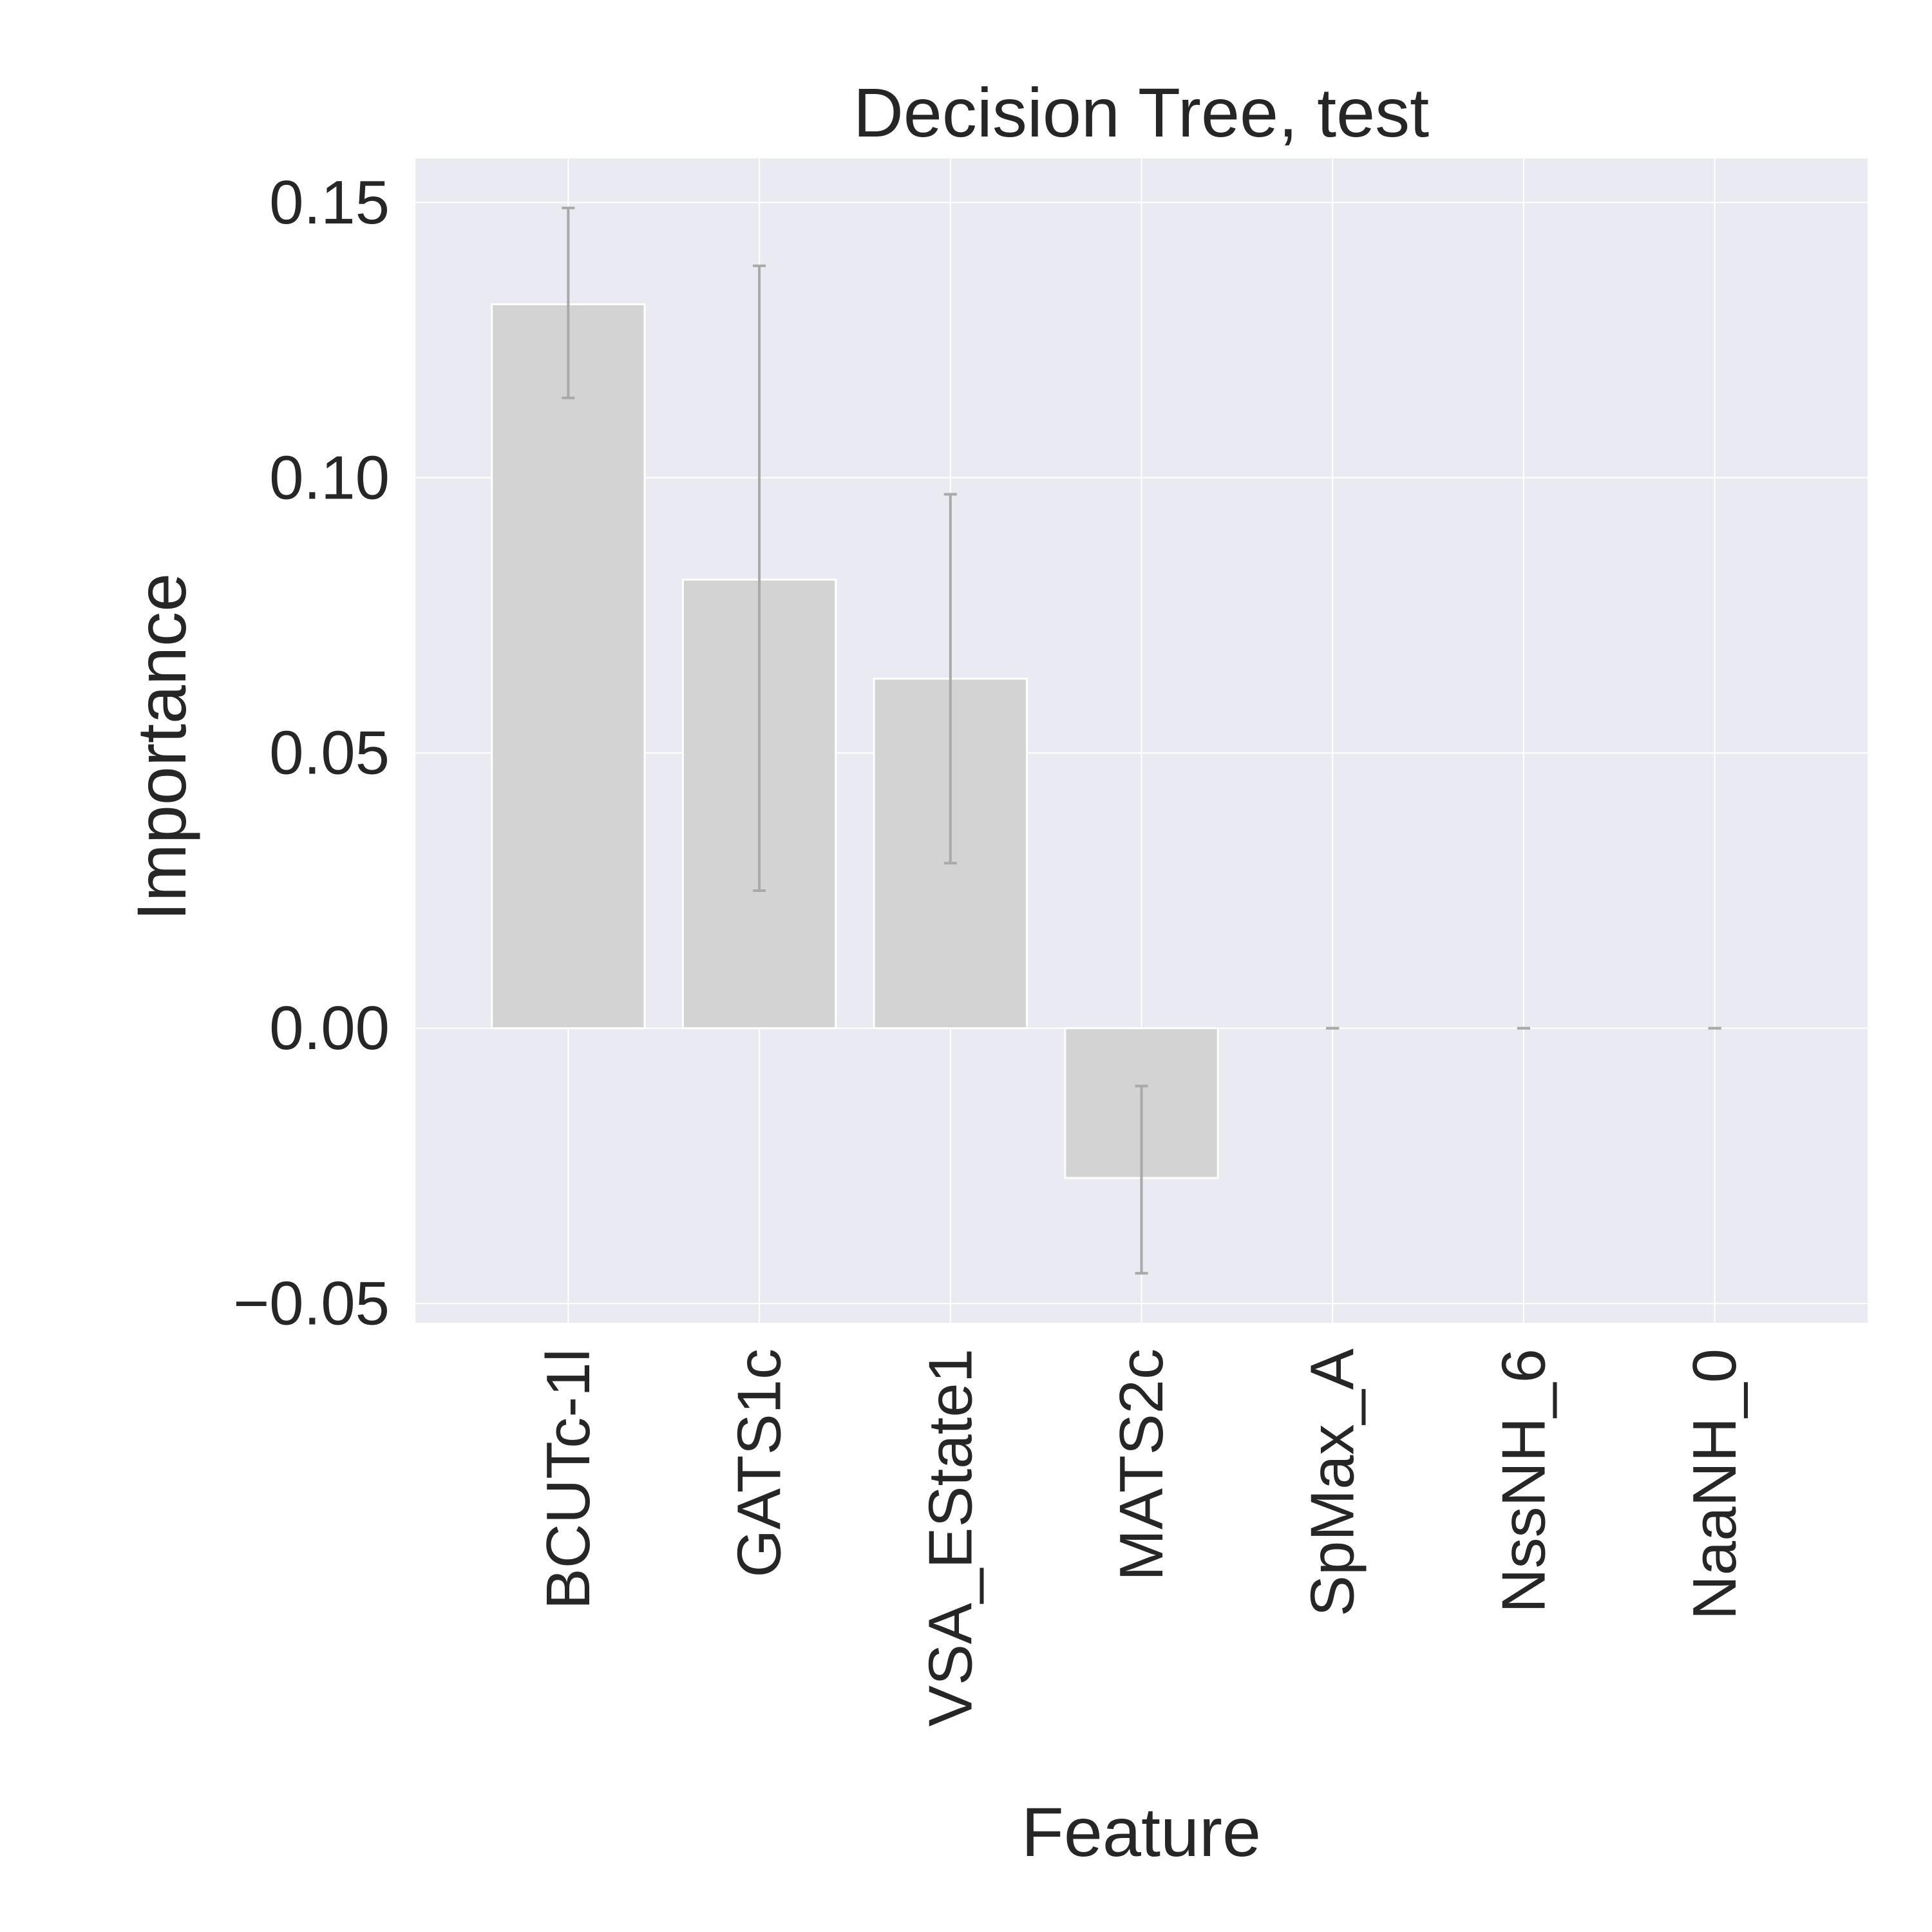  What do you see at coordinates (1523, 1481) in the screenshot?
I see `x-tick-label: NssNH_6` at bounding box center [1523, 1481].